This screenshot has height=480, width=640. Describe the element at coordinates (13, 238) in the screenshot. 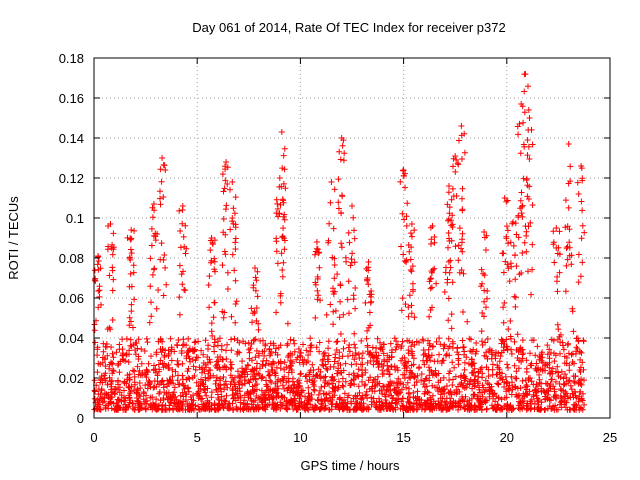

I see `y-axis-label: ROTI / TECUs` at that location.